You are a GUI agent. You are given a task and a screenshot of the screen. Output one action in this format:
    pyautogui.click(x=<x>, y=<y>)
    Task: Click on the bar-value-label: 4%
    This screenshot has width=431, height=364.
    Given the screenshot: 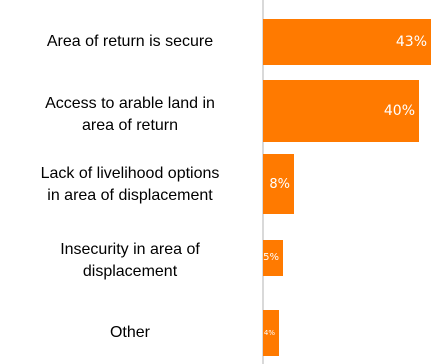 What is the action you would take?
    pyautogui.click(x=269, y=332)
    